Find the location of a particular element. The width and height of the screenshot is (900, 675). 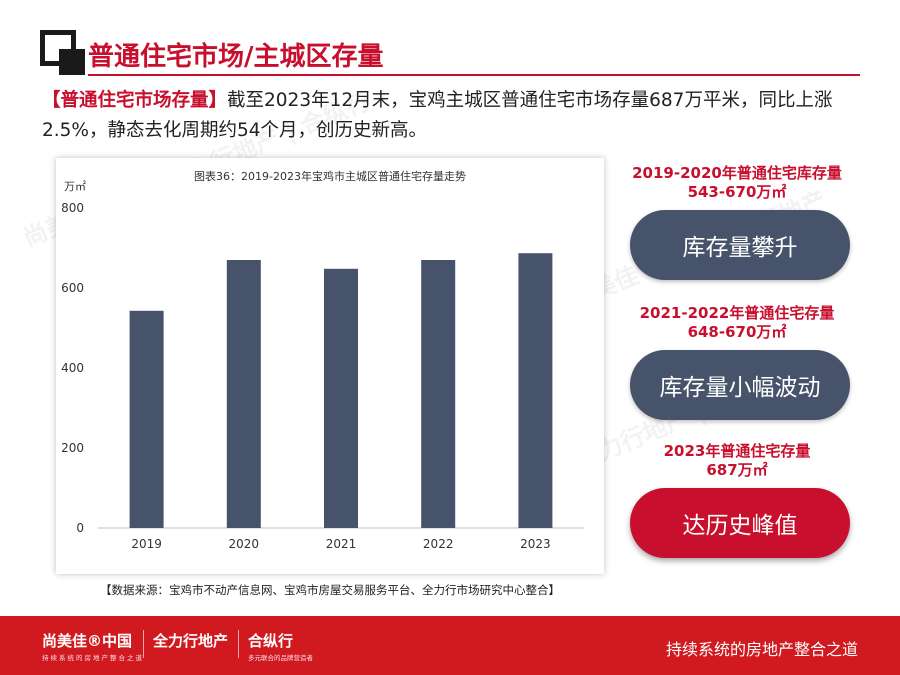

sidebar-heading-2: 2021-2022年普通住宅存量 648-670万㎡ is located at coordinates (737, 323).